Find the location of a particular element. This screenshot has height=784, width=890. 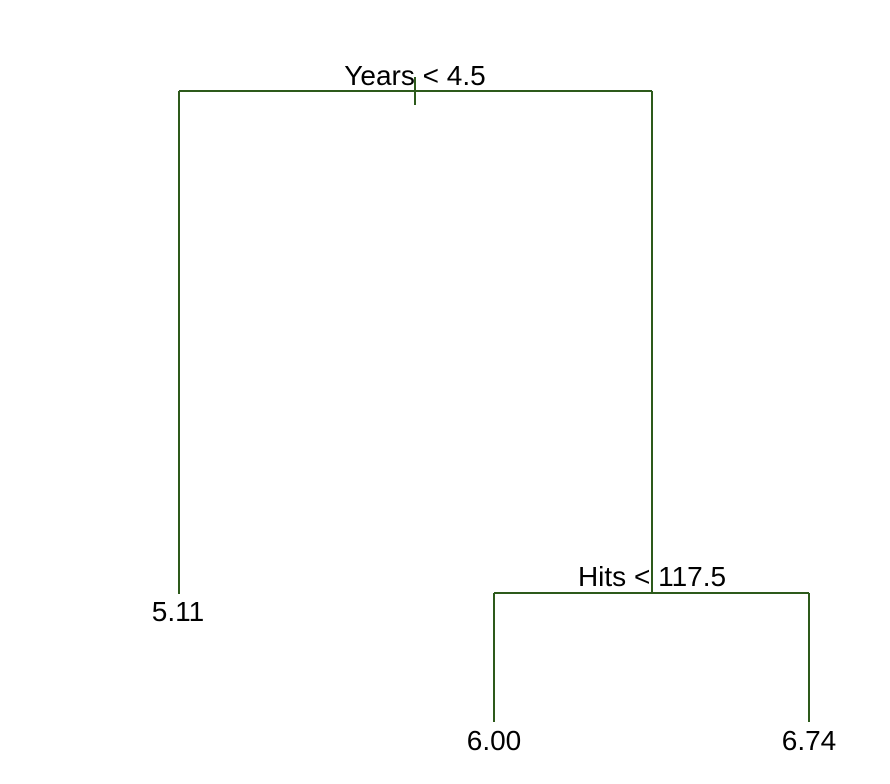

hits-node: Hits < 117.5 is located at coordinates (651, 577).